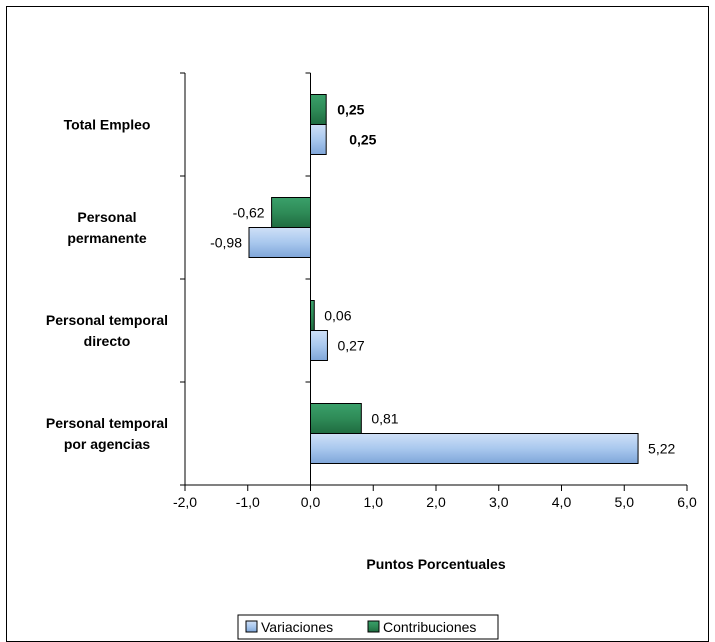 The width and height of the screenshot is (715, 642). I want to click on category-label: Personal permanente, so click(107, 227).